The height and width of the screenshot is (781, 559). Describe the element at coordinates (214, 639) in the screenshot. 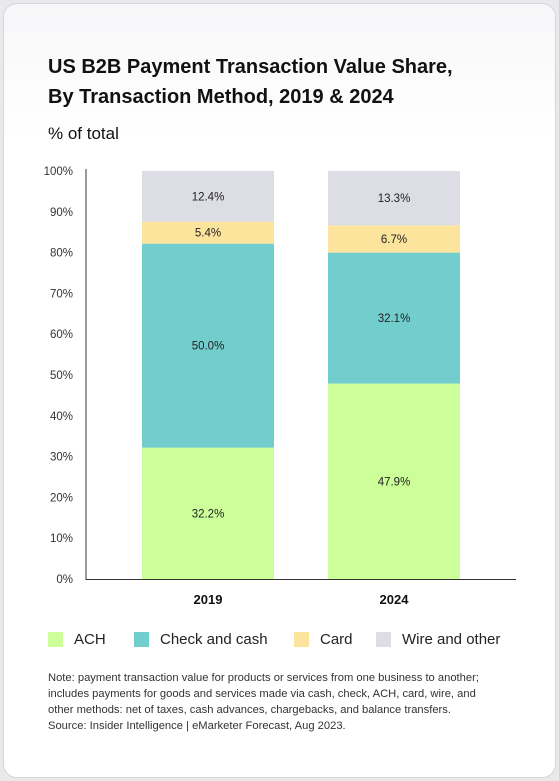

I see `legend-label: Check and cash` at that location.